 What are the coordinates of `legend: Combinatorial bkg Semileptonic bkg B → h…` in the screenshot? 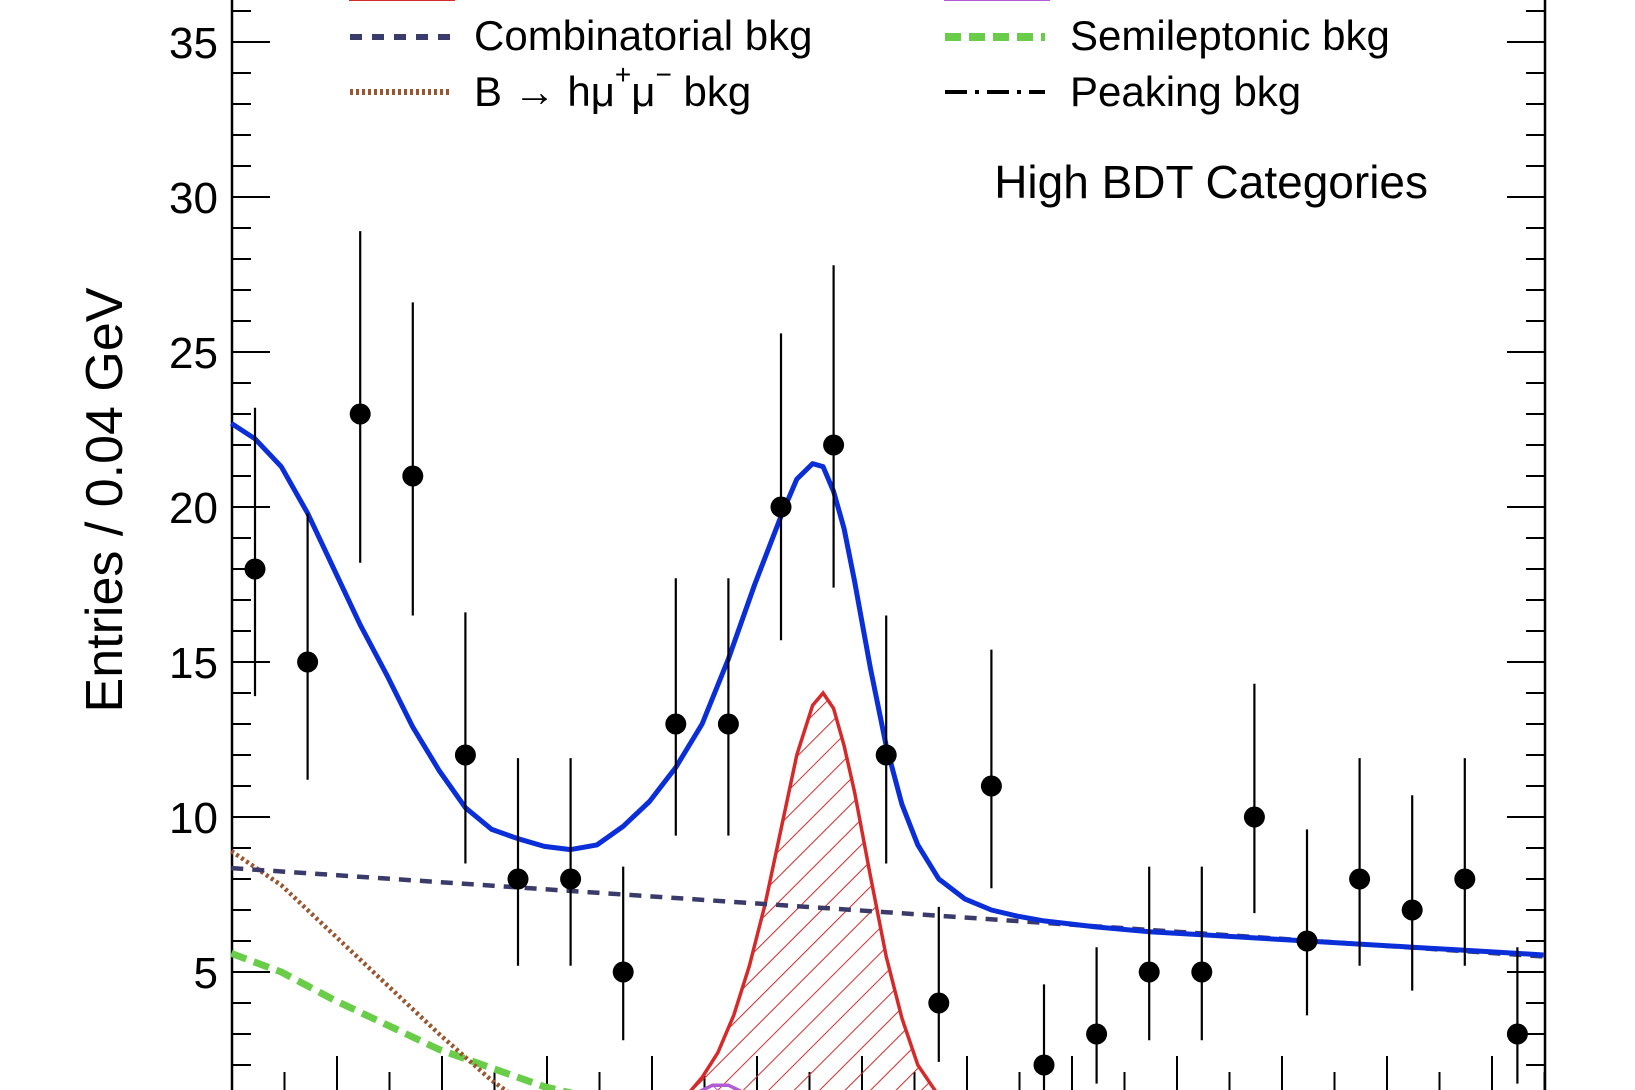 It's located at (869, 57).